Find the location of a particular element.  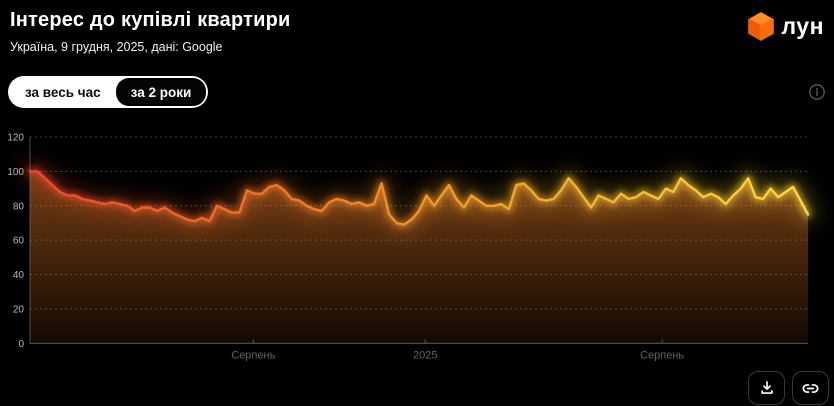

lun-cube-icon is located at coordinates (760, 26).